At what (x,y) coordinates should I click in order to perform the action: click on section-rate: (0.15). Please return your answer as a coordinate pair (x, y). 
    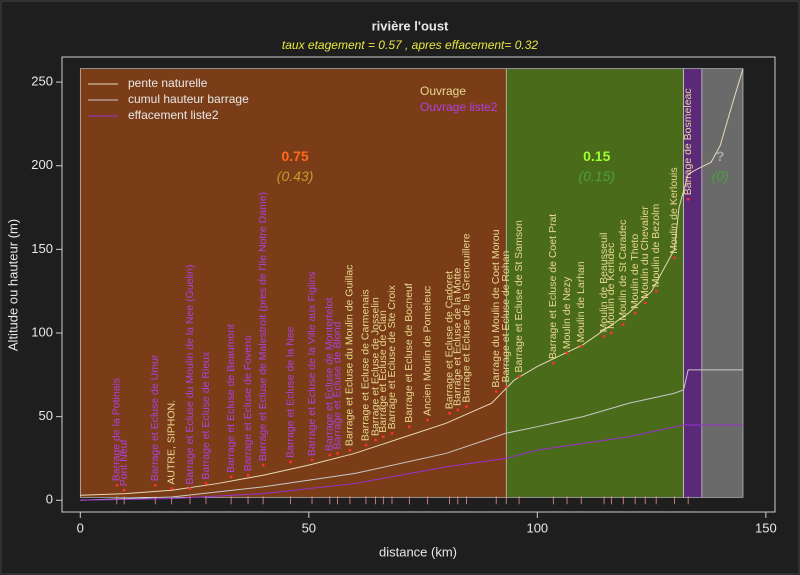
    Looking at the image, I should click on (596, 176).